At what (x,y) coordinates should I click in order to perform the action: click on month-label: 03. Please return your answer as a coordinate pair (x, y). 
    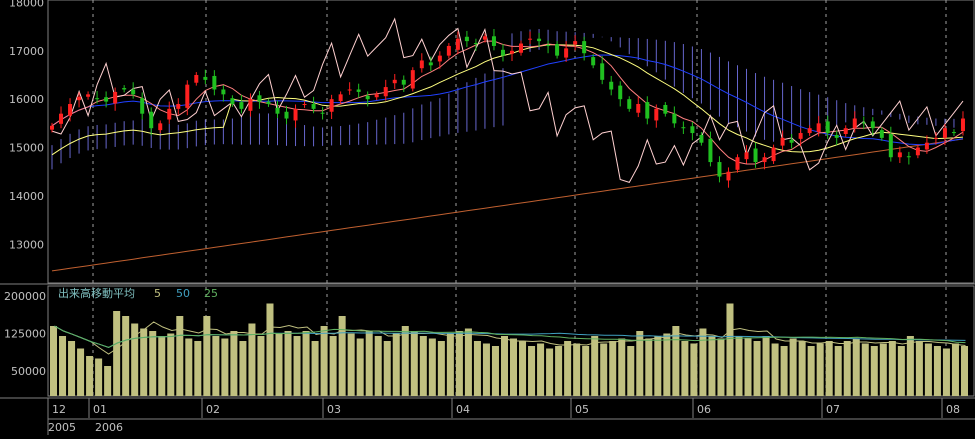
    Looking at the image, I should click on (334, 409).